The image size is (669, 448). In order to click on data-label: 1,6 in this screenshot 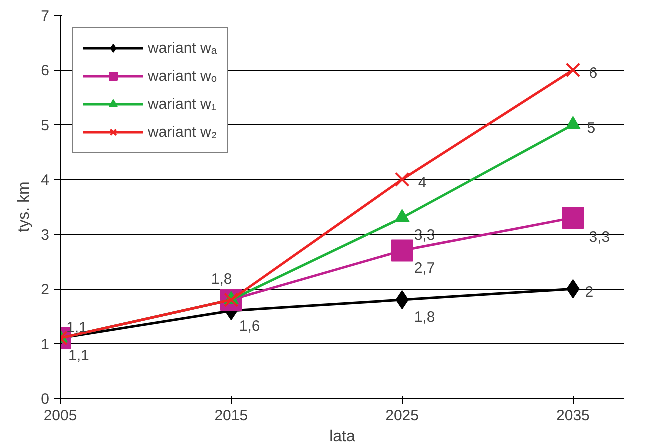, I will do `click(249, 326)`.